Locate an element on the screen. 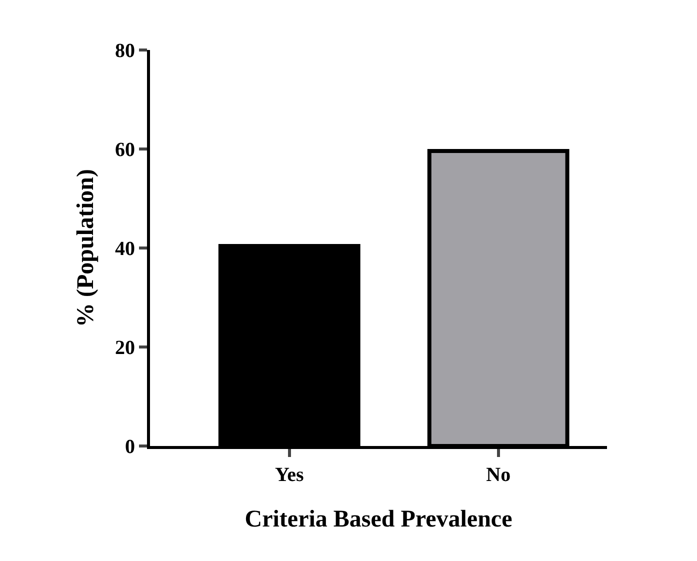 This screenshot has height=561, width=697. y-tick-label: 20 is located at coordinates (125, 348).